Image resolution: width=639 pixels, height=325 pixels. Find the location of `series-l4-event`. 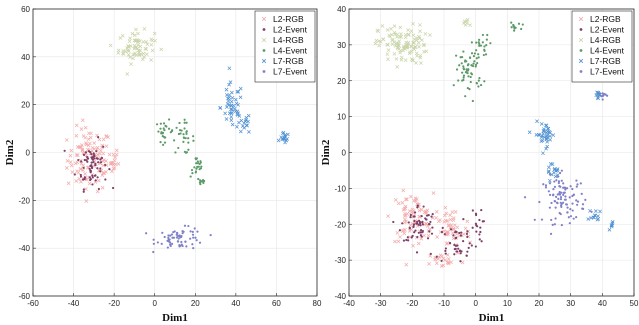

series-l4-event is located at coordinates (180, 152).